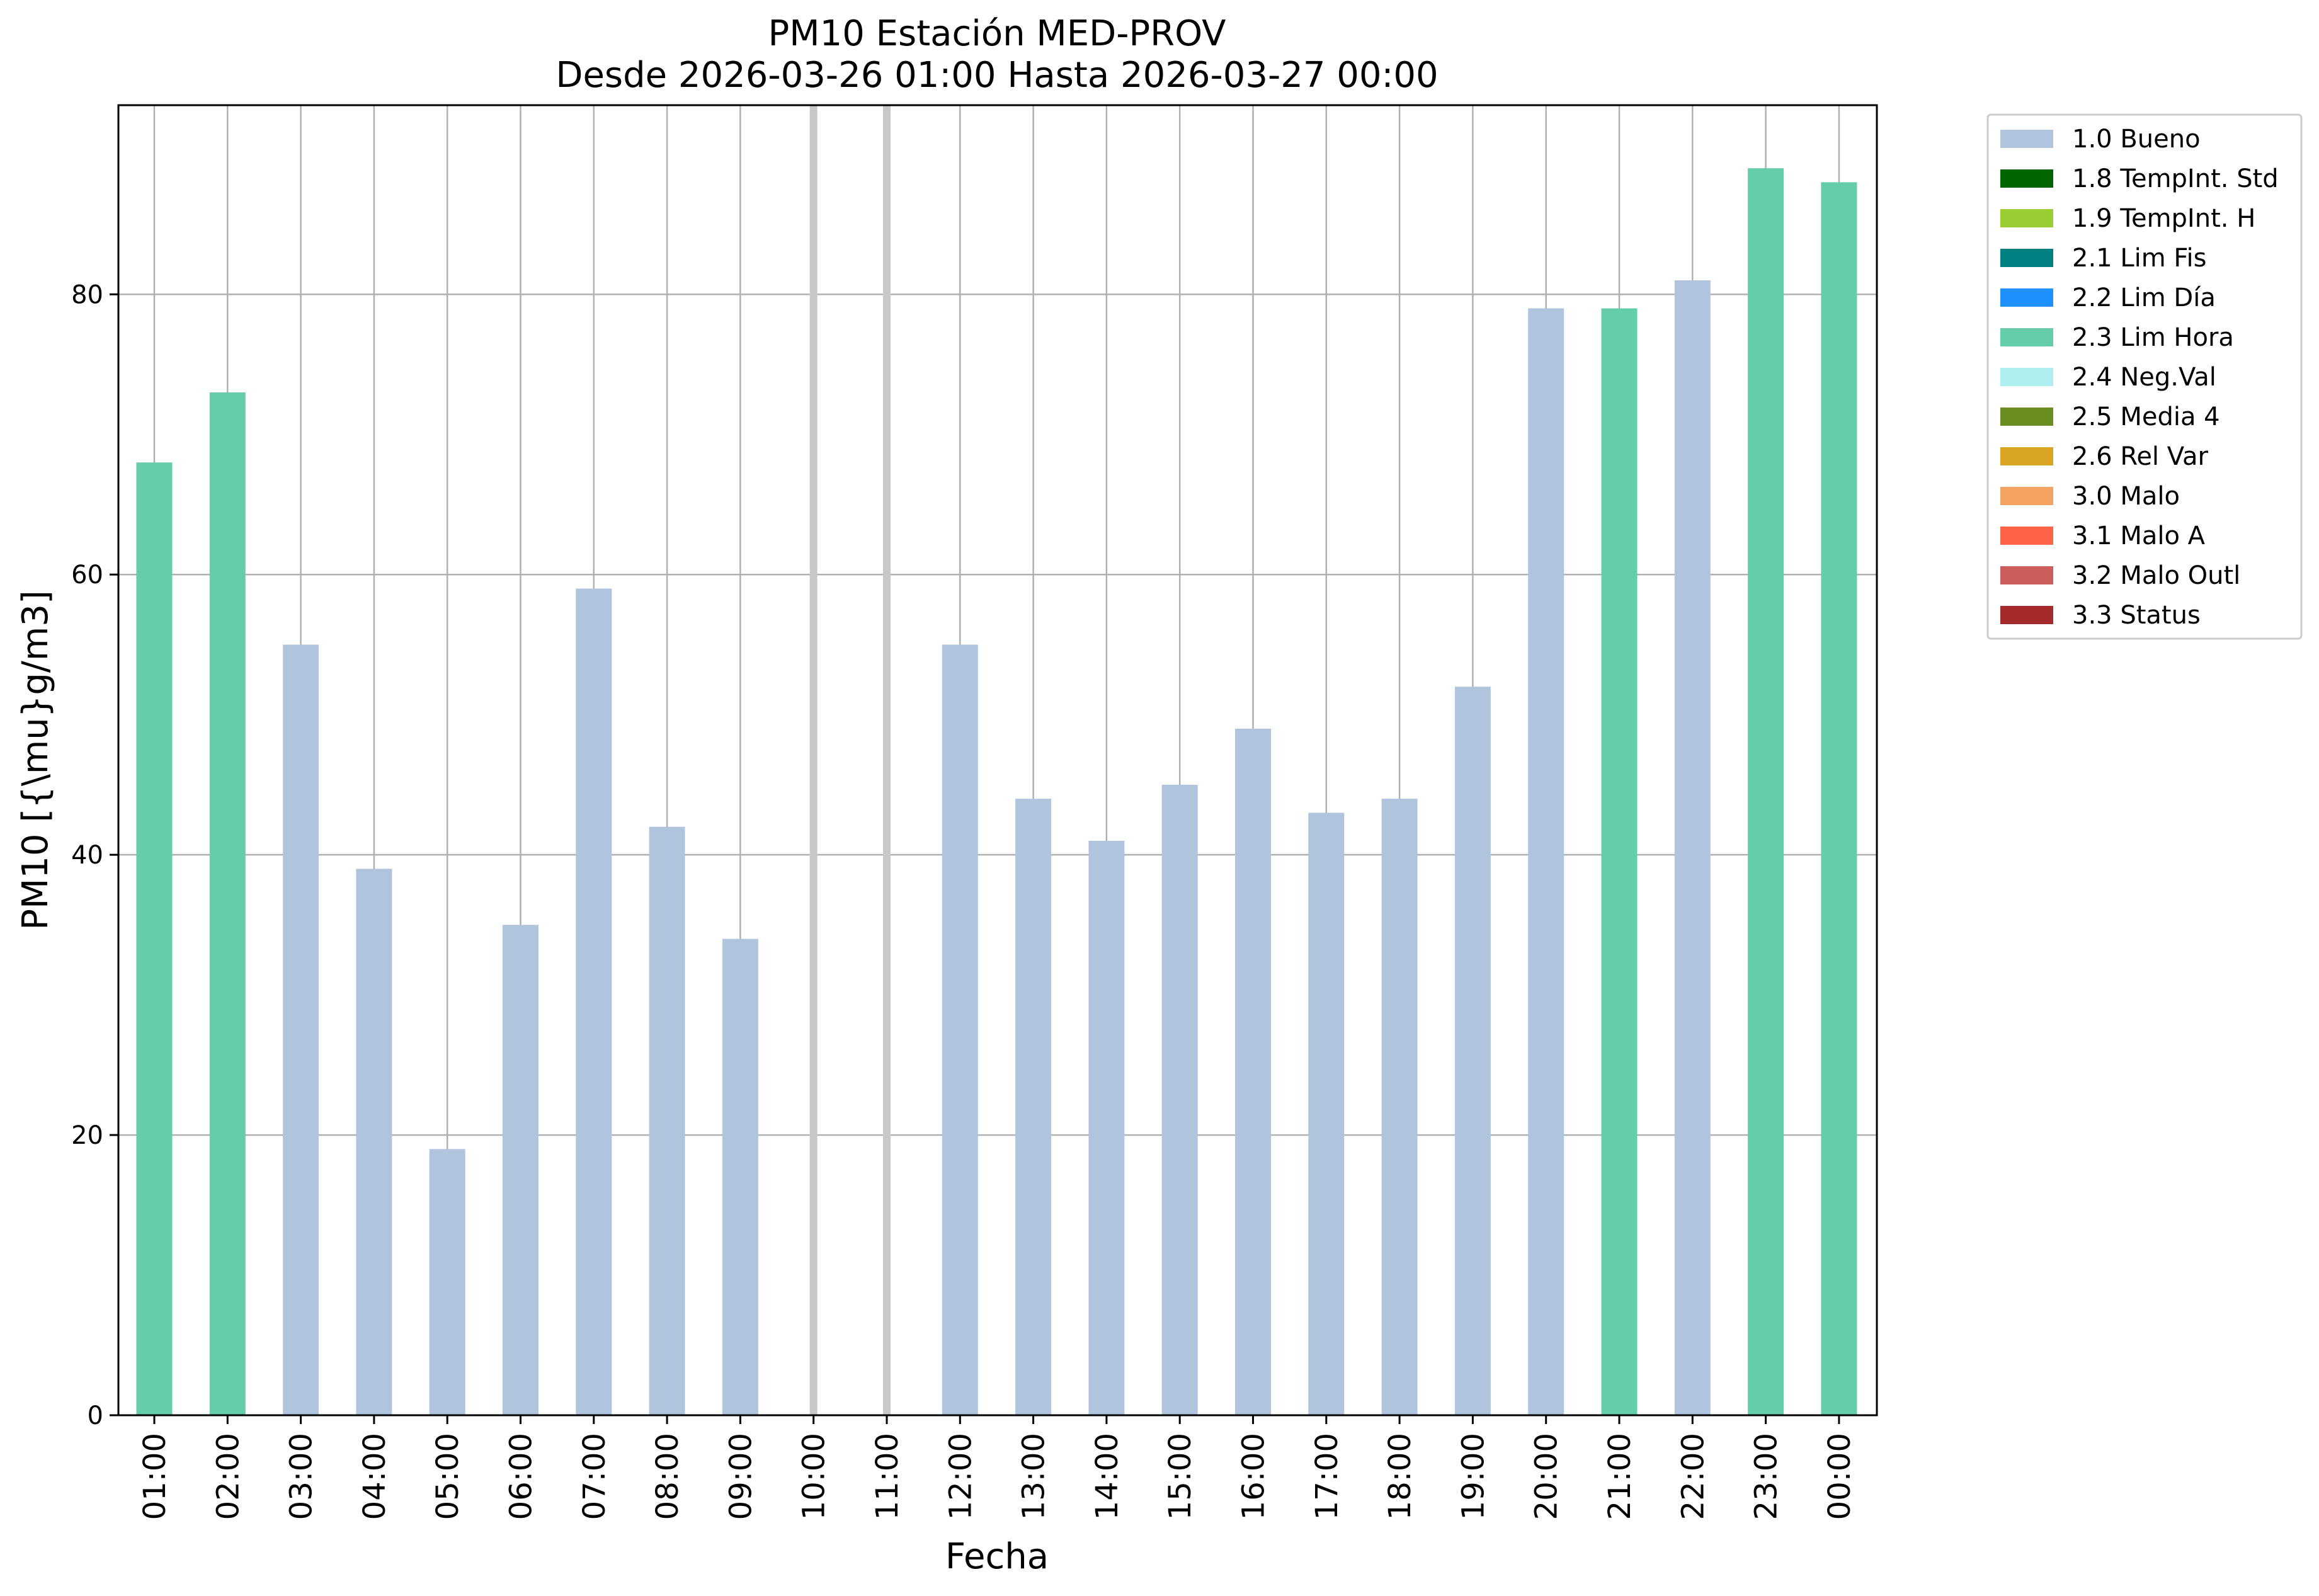  Describe the element at coordinates (2153, 337) in the screenshot. I see `legend-label: 2.3 Lim Hora` at that location.